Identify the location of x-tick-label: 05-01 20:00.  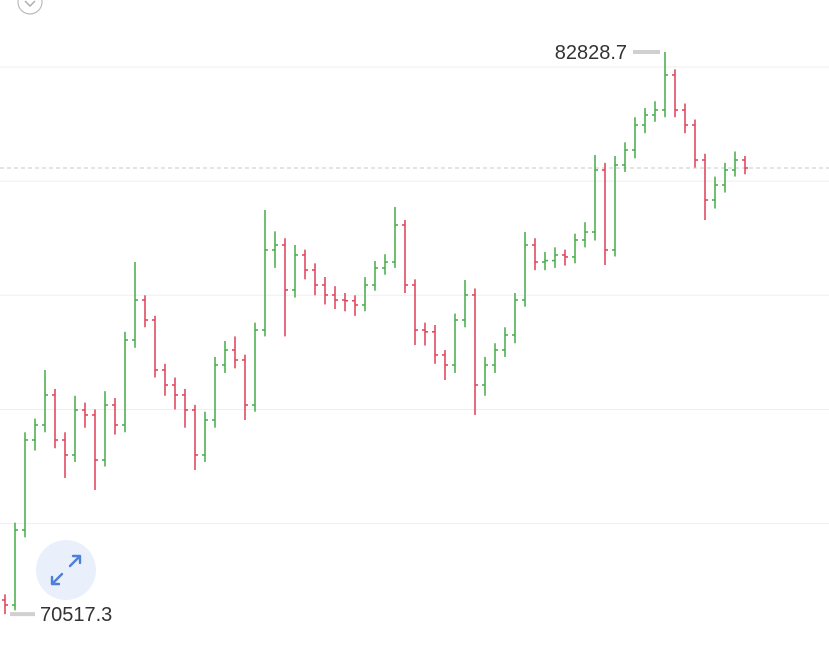
(783, 650).